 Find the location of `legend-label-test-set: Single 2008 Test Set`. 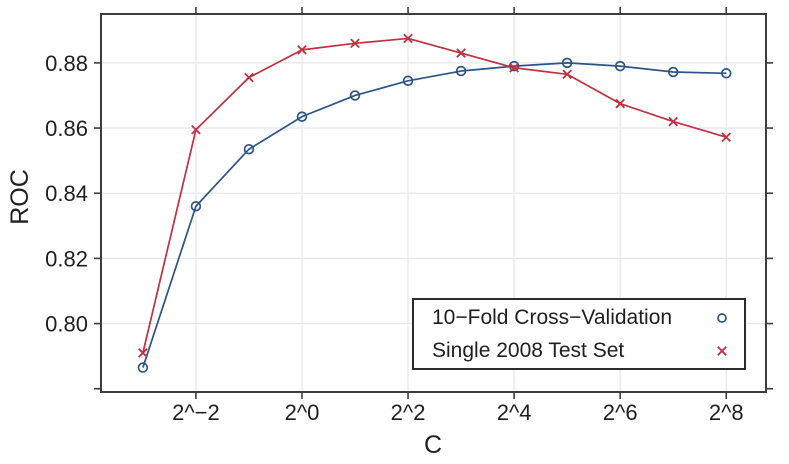

legend-label-test-set: Single 2008 Test Set is located at coordinates (528, 350).